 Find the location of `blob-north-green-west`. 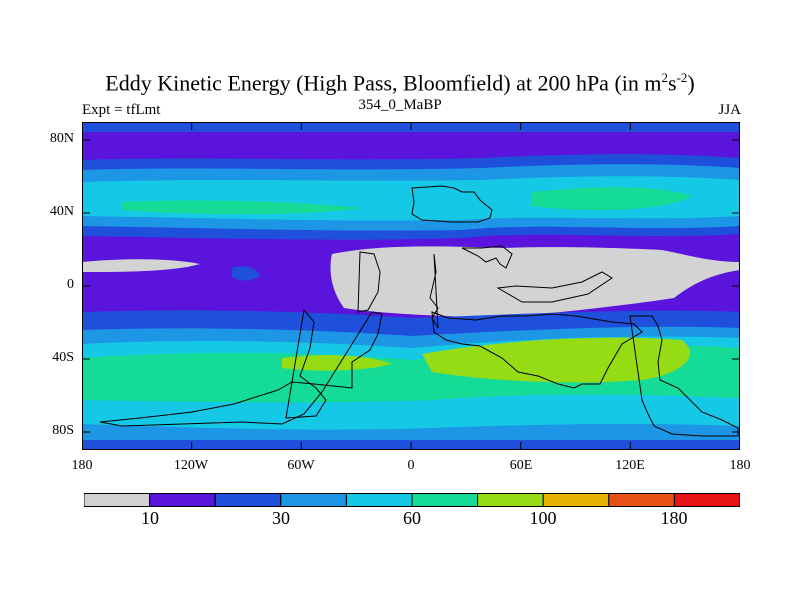

blob-north-green-west is located at coordinates (242, 207).